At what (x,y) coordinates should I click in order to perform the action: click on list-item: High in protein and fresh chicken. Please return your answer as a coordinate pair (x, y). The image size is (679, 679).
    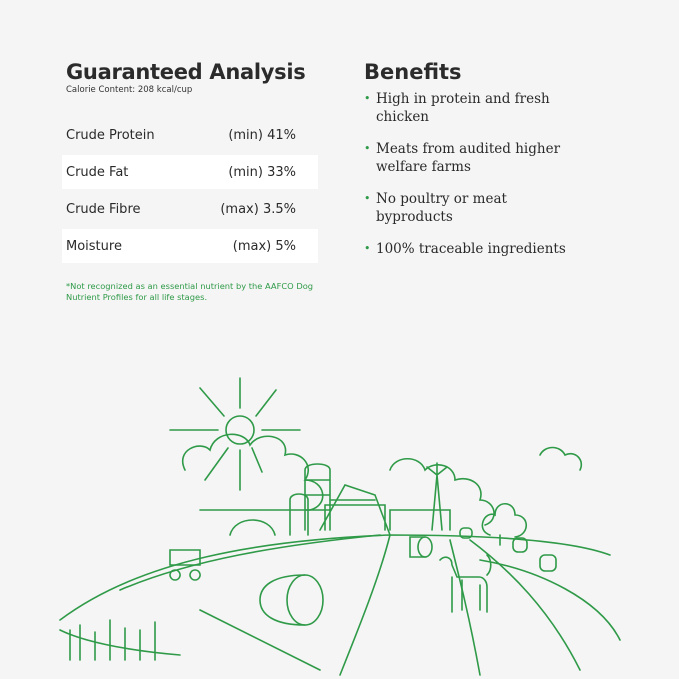
    Looking at the image, I should click on (465, 108).